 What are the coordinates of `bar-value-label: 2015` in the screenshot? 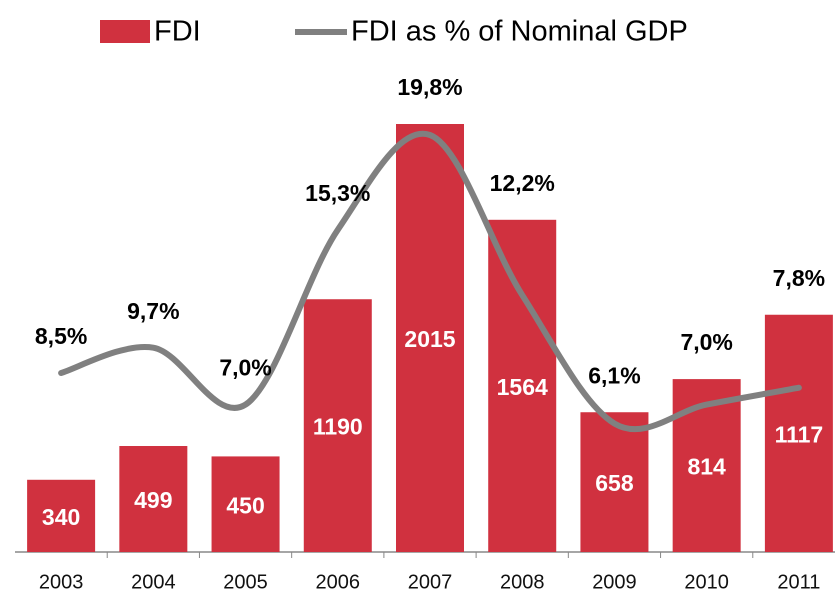 It's located at (429, 339).